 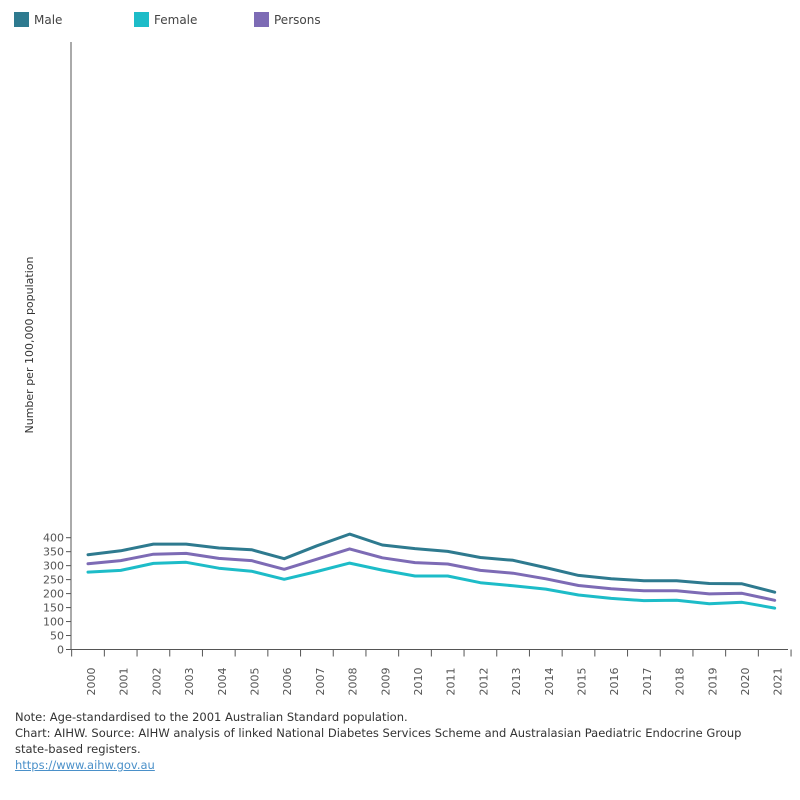 I want to click on series-line-female, so click(x=431, y=585).